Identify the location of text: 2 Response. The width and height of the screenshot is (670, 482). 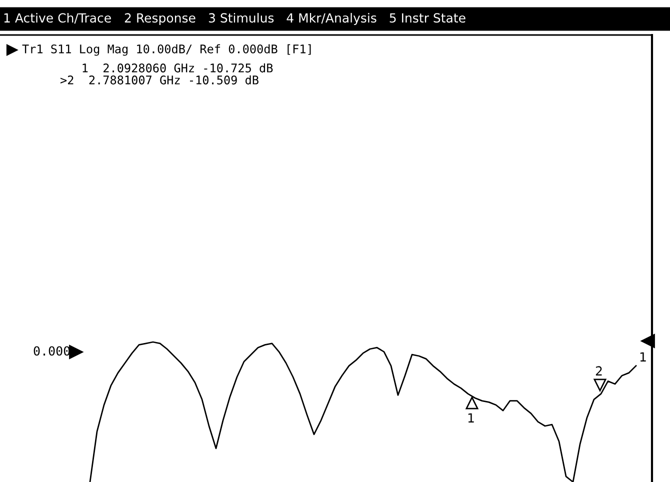
(160, 19).